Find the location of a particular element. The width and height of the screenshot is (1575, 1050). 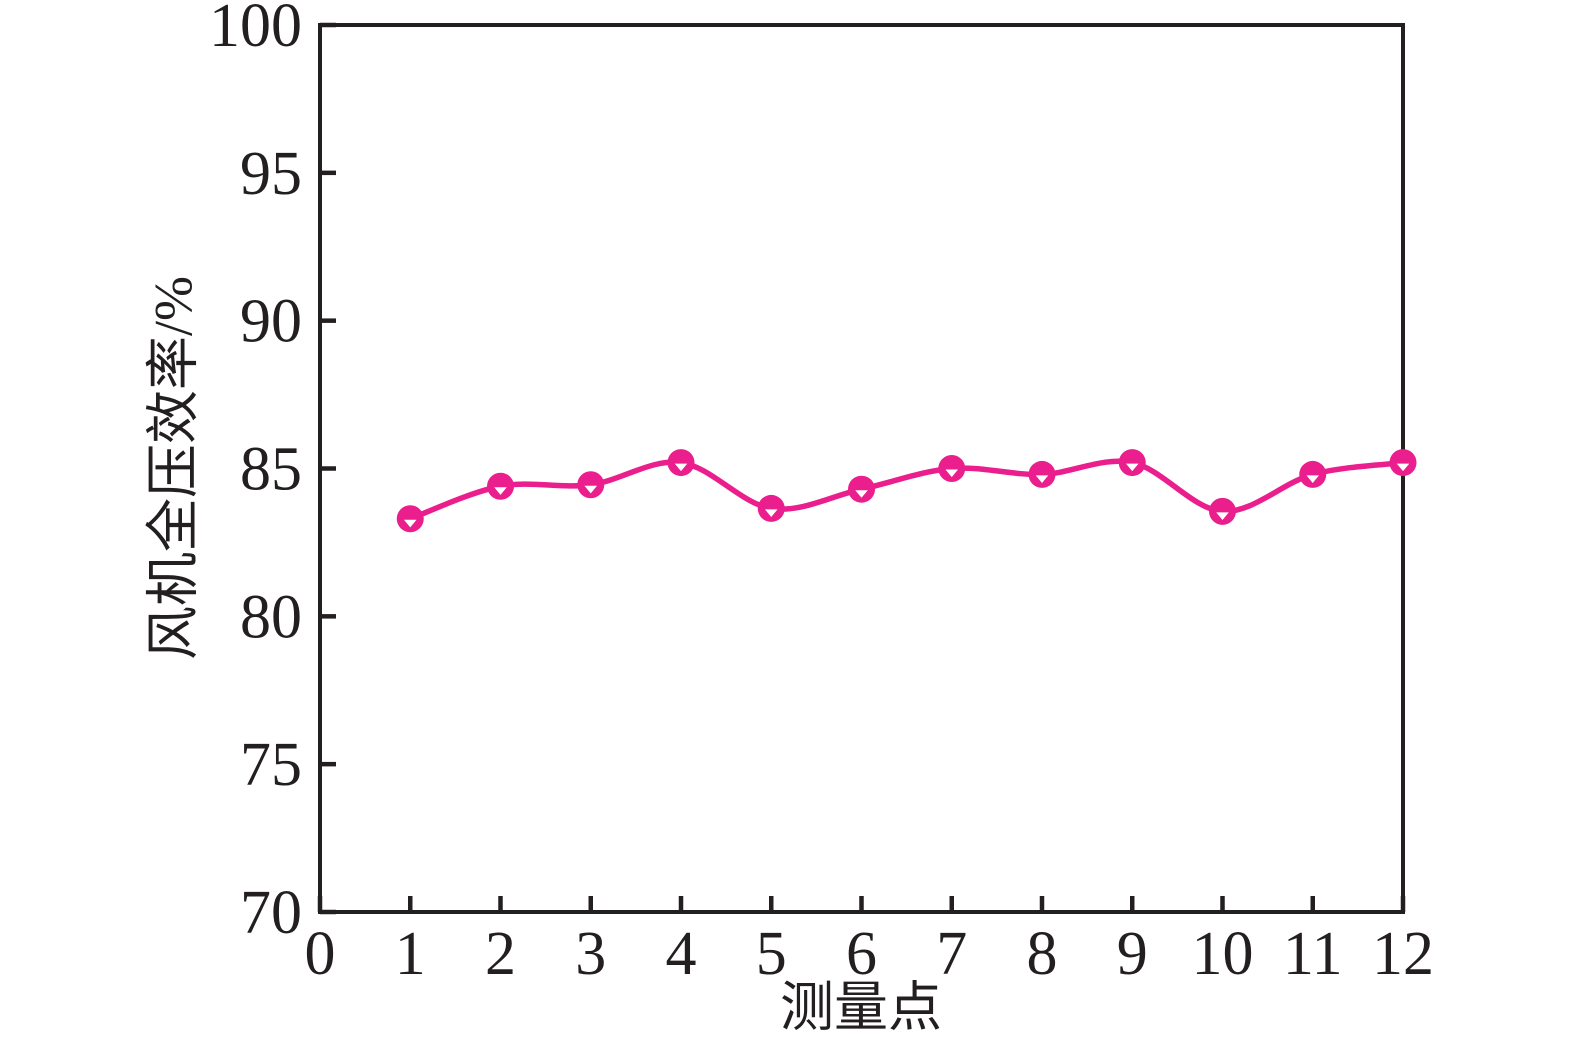

x-tick-label: 10 is located at coordinates (1223, 954).